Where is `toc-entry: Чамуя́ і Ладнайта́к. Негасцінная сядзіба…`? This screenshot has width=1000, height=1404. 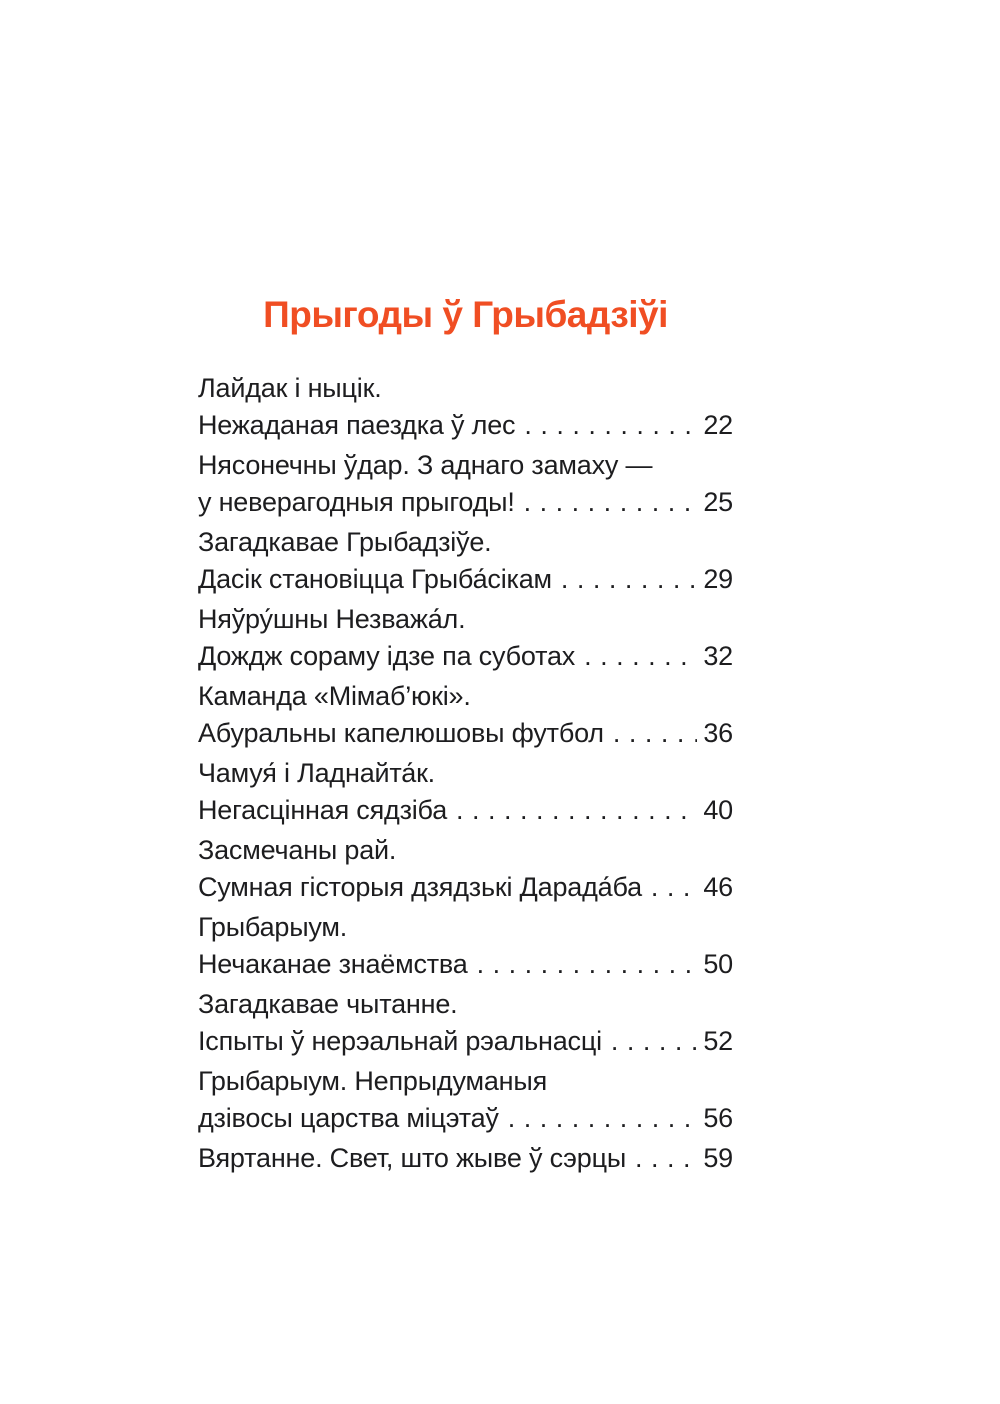
toc-entry: Чамуя́ і Ладнайта́к. Негасцінная сядзіба… is located at coordinates (465, 792).